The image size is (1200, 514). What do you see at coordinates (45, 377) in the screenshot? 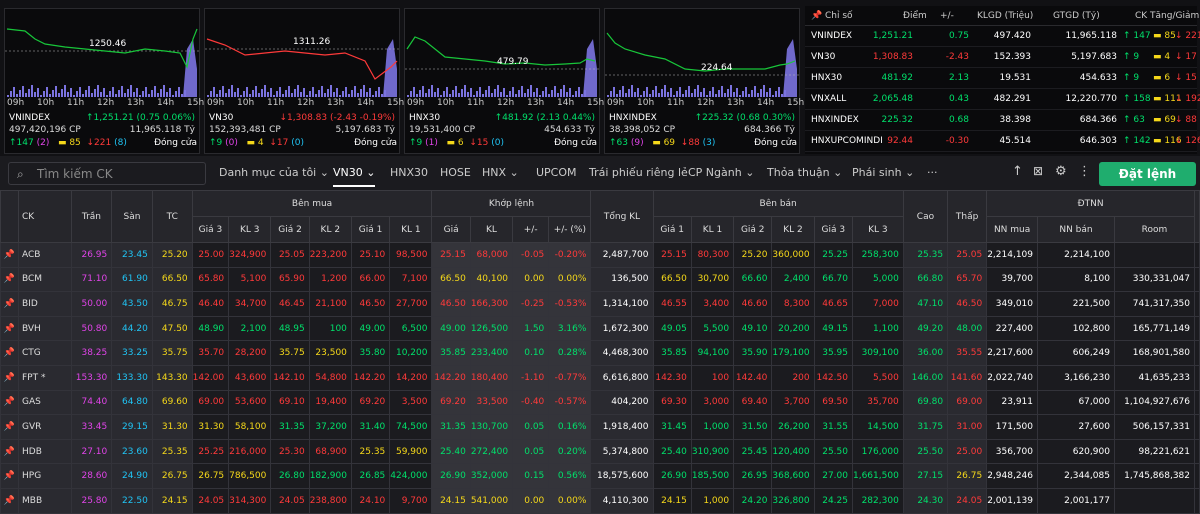
I see `stock-symbol: FPT *` at bounding box center [45, 377].